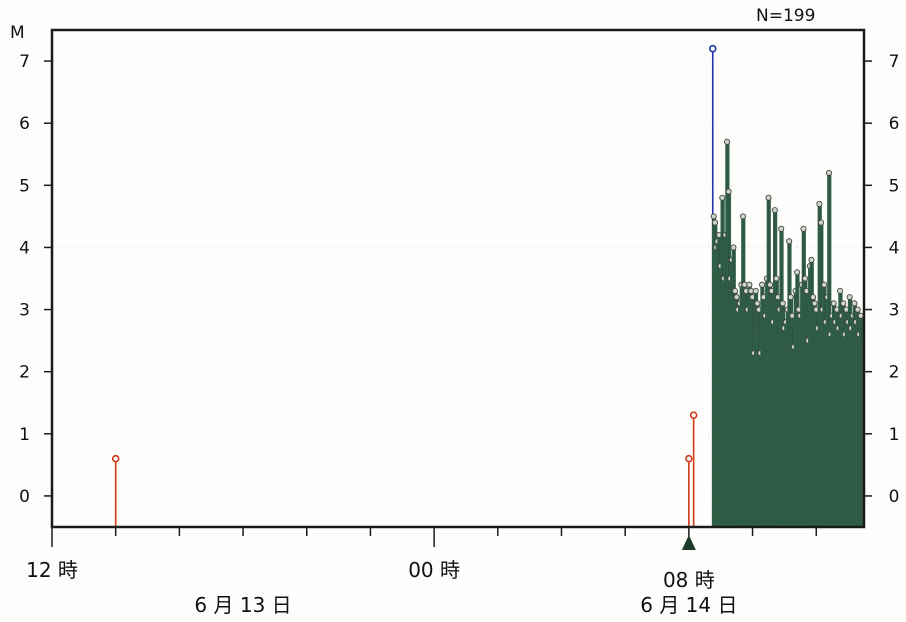  I want to click on mainshock-point, so click(712, 48).